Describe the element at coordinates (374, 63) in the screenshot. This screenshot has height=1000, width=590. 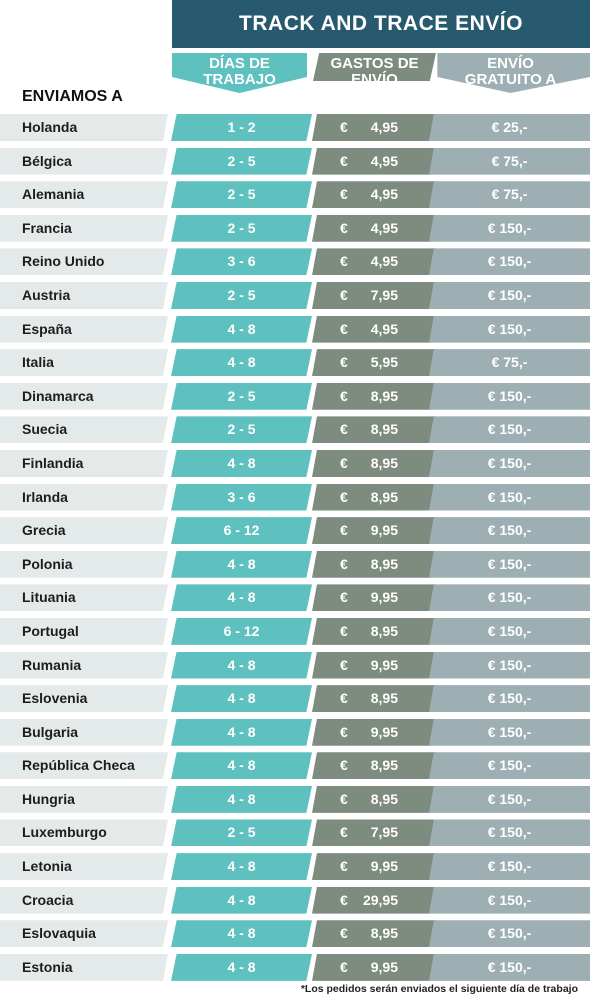
I see `column-header-cost-line1: GASTOS DE` at that location.